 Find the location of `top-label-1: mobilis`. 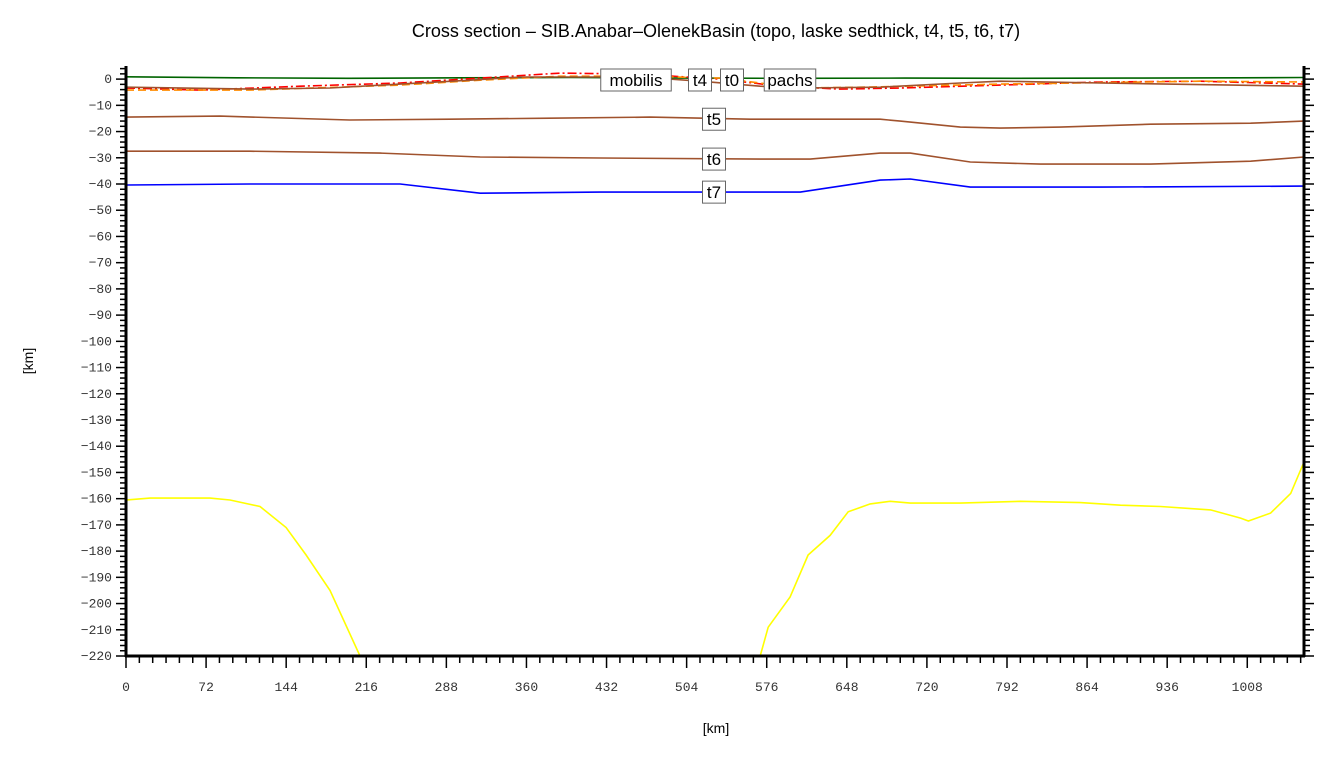

top-label-1: mobilis is located at coordinates (636, 80).